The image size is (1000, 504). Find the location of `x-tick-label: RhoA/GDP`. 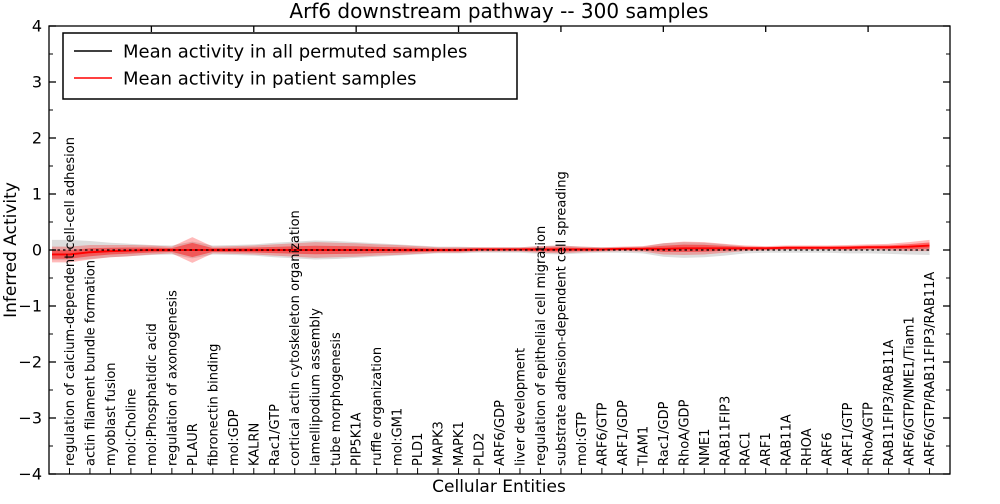

x-tick-label: RhoA/GDP is located at coordinates (684, 432).